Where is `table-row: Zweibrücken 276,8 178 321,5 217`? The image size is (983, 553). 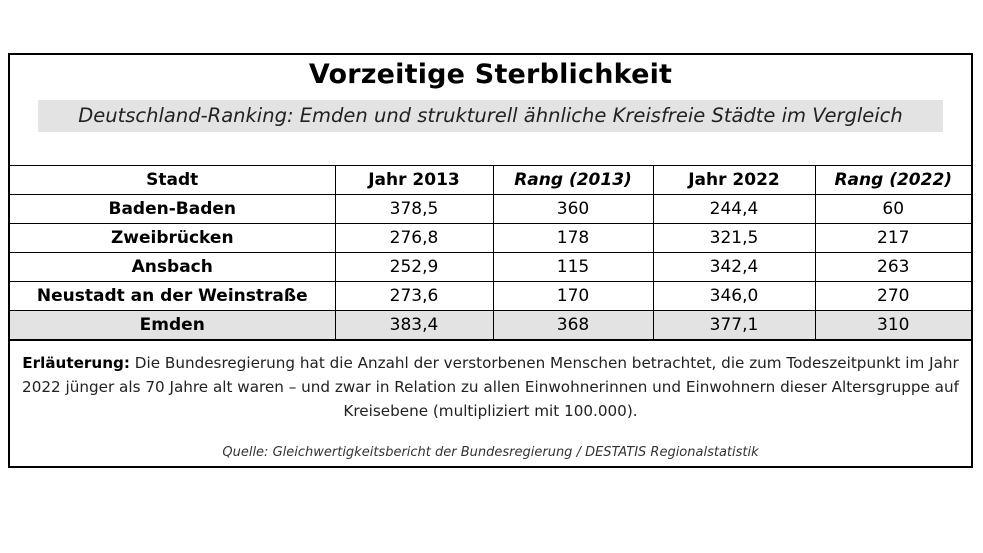 table-row: Zweibrücken 276,8 178 321,5 217 is located at coordinates (490, 238).